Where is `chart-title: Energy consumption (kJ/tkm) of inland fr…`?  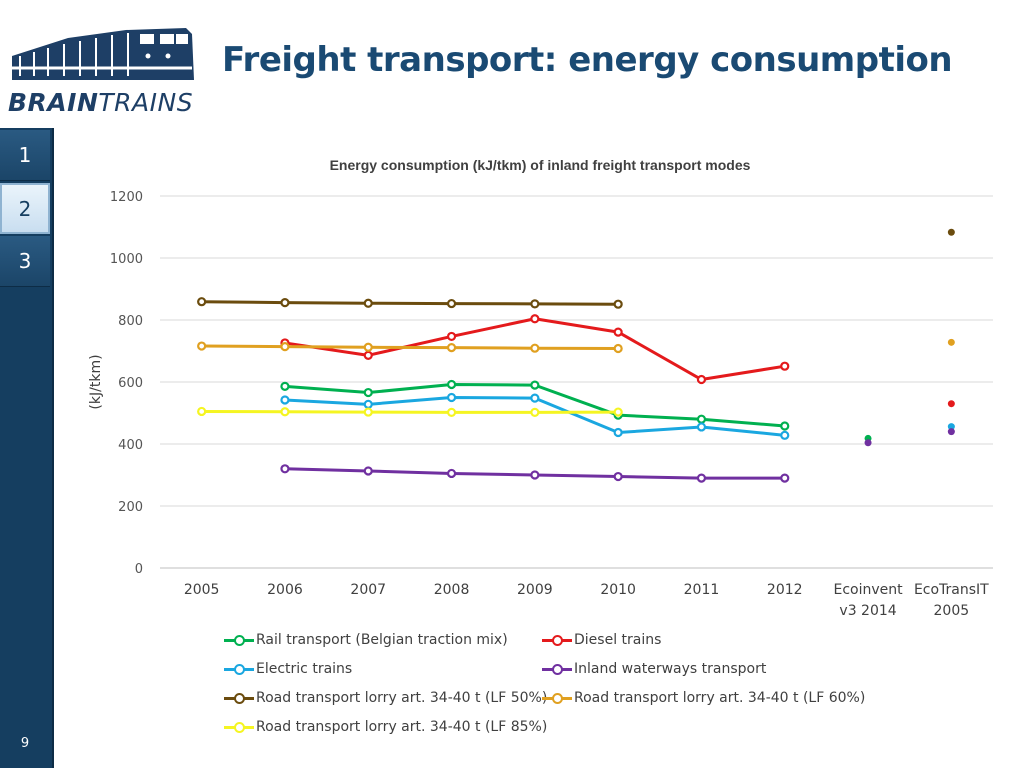 chart-title: Energy consumption (kJ/tkm) of inland fr… is located at coordinates (540, 165).